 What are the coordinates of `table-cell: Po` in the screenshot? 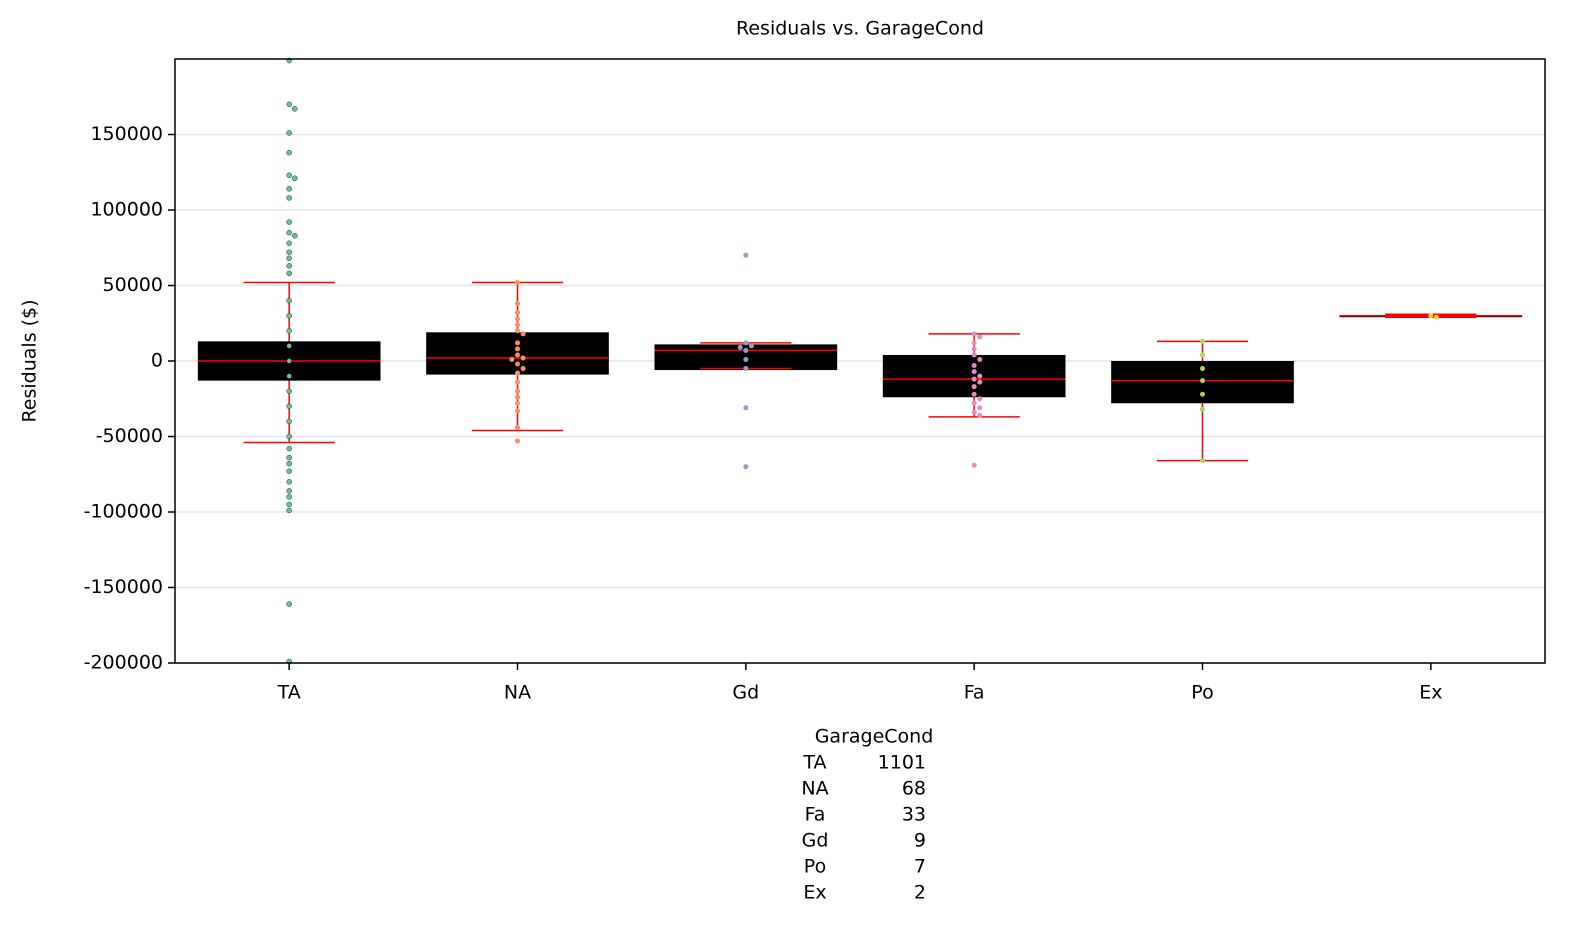 It's located at (815, 867).